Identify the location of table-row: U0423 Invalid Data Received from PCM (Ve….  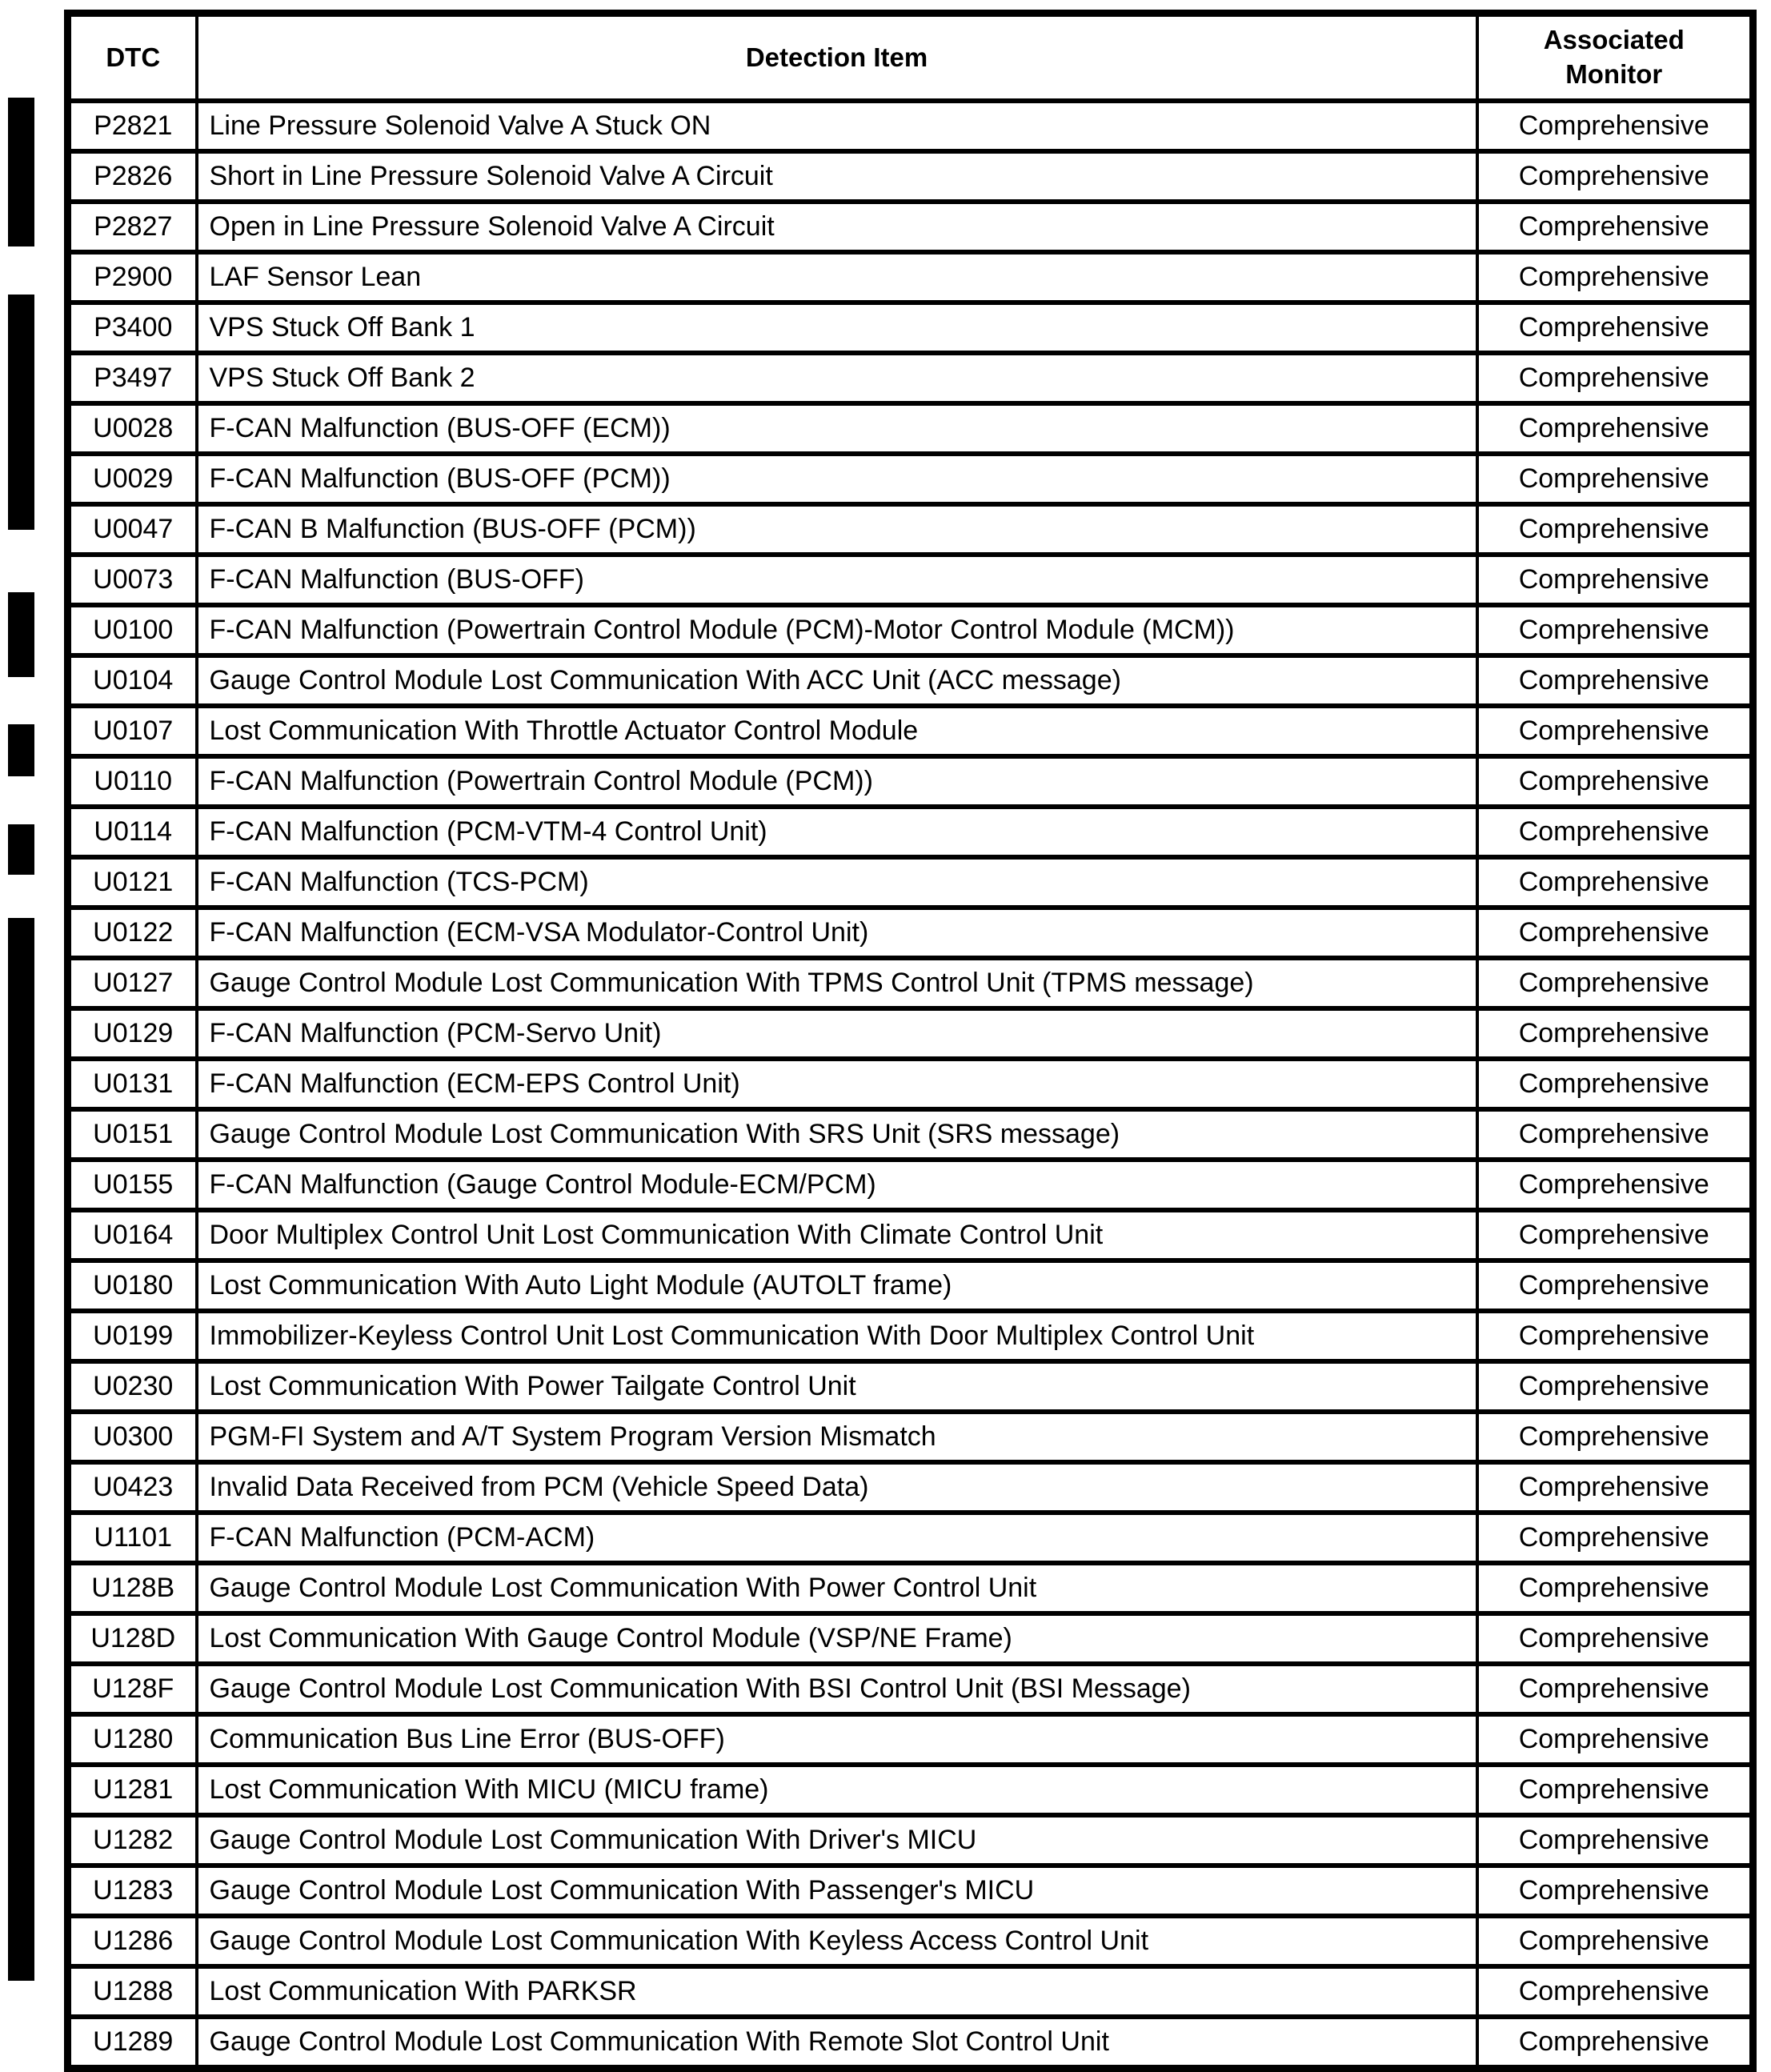
(910, 1487).